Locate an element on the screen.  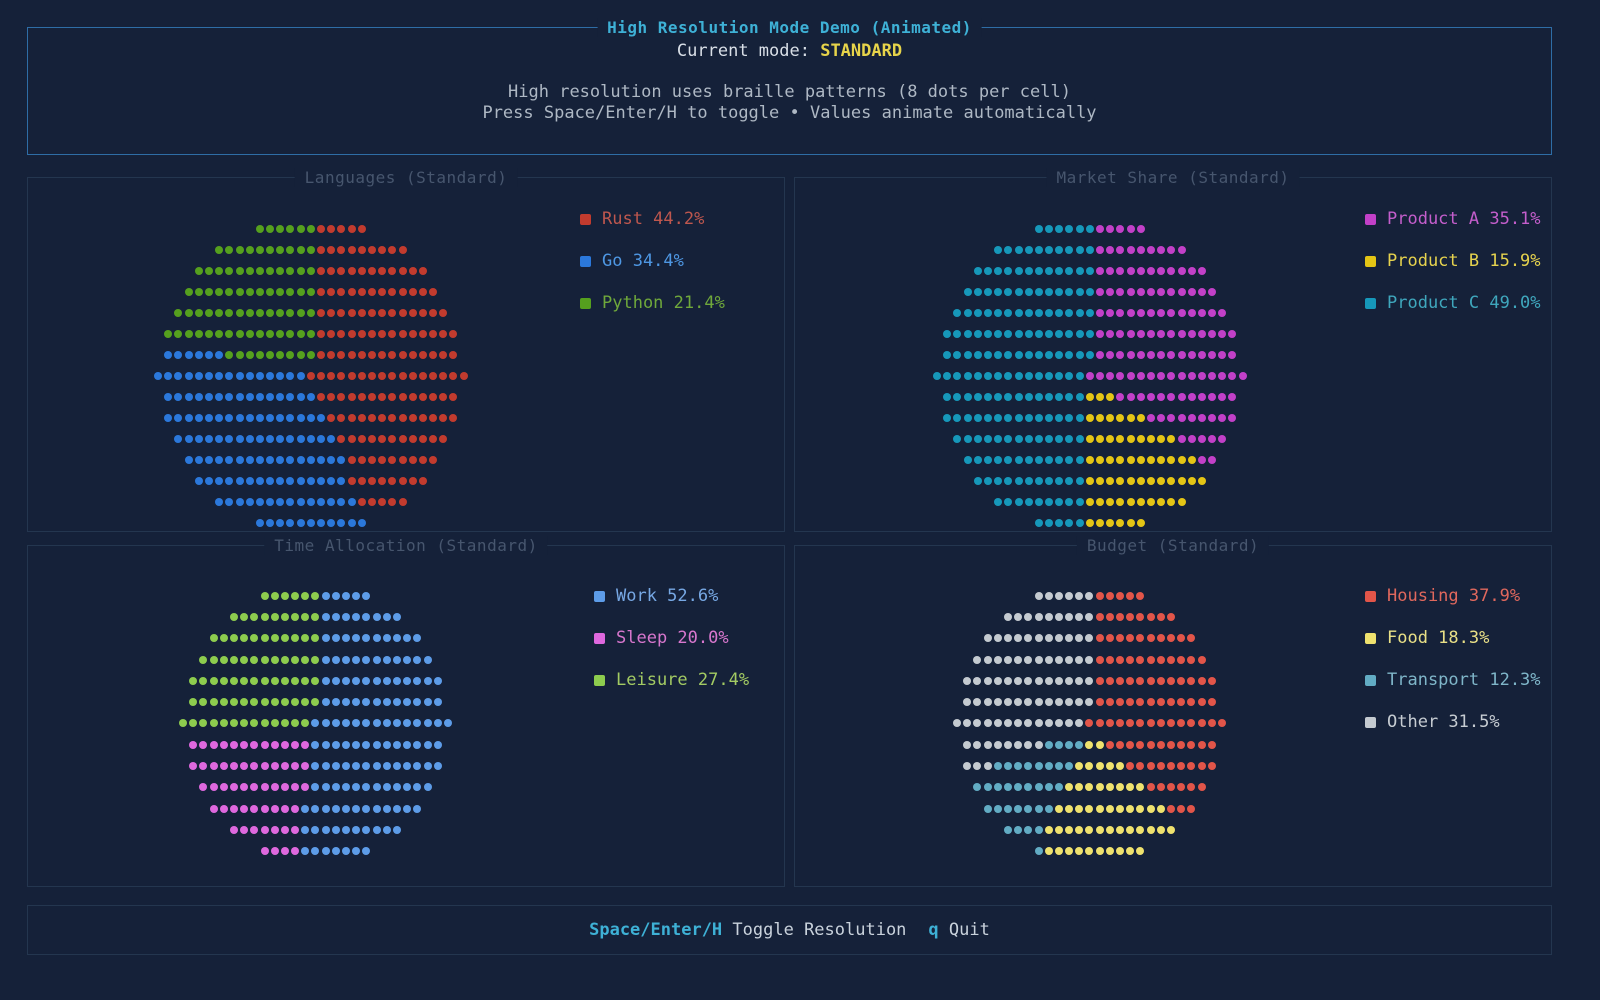
legend-label: Other 31.5% is located at coordinates (1443, 722).